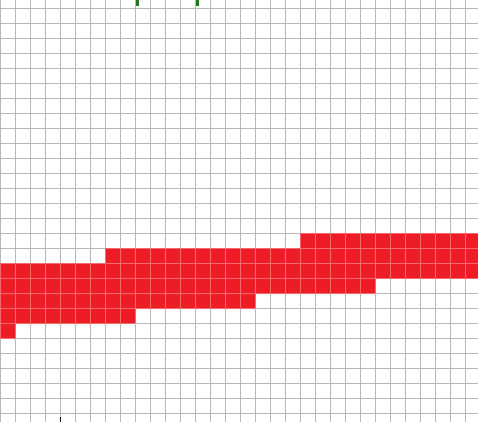  I want to click on top-marker-left, so click(137, 3).